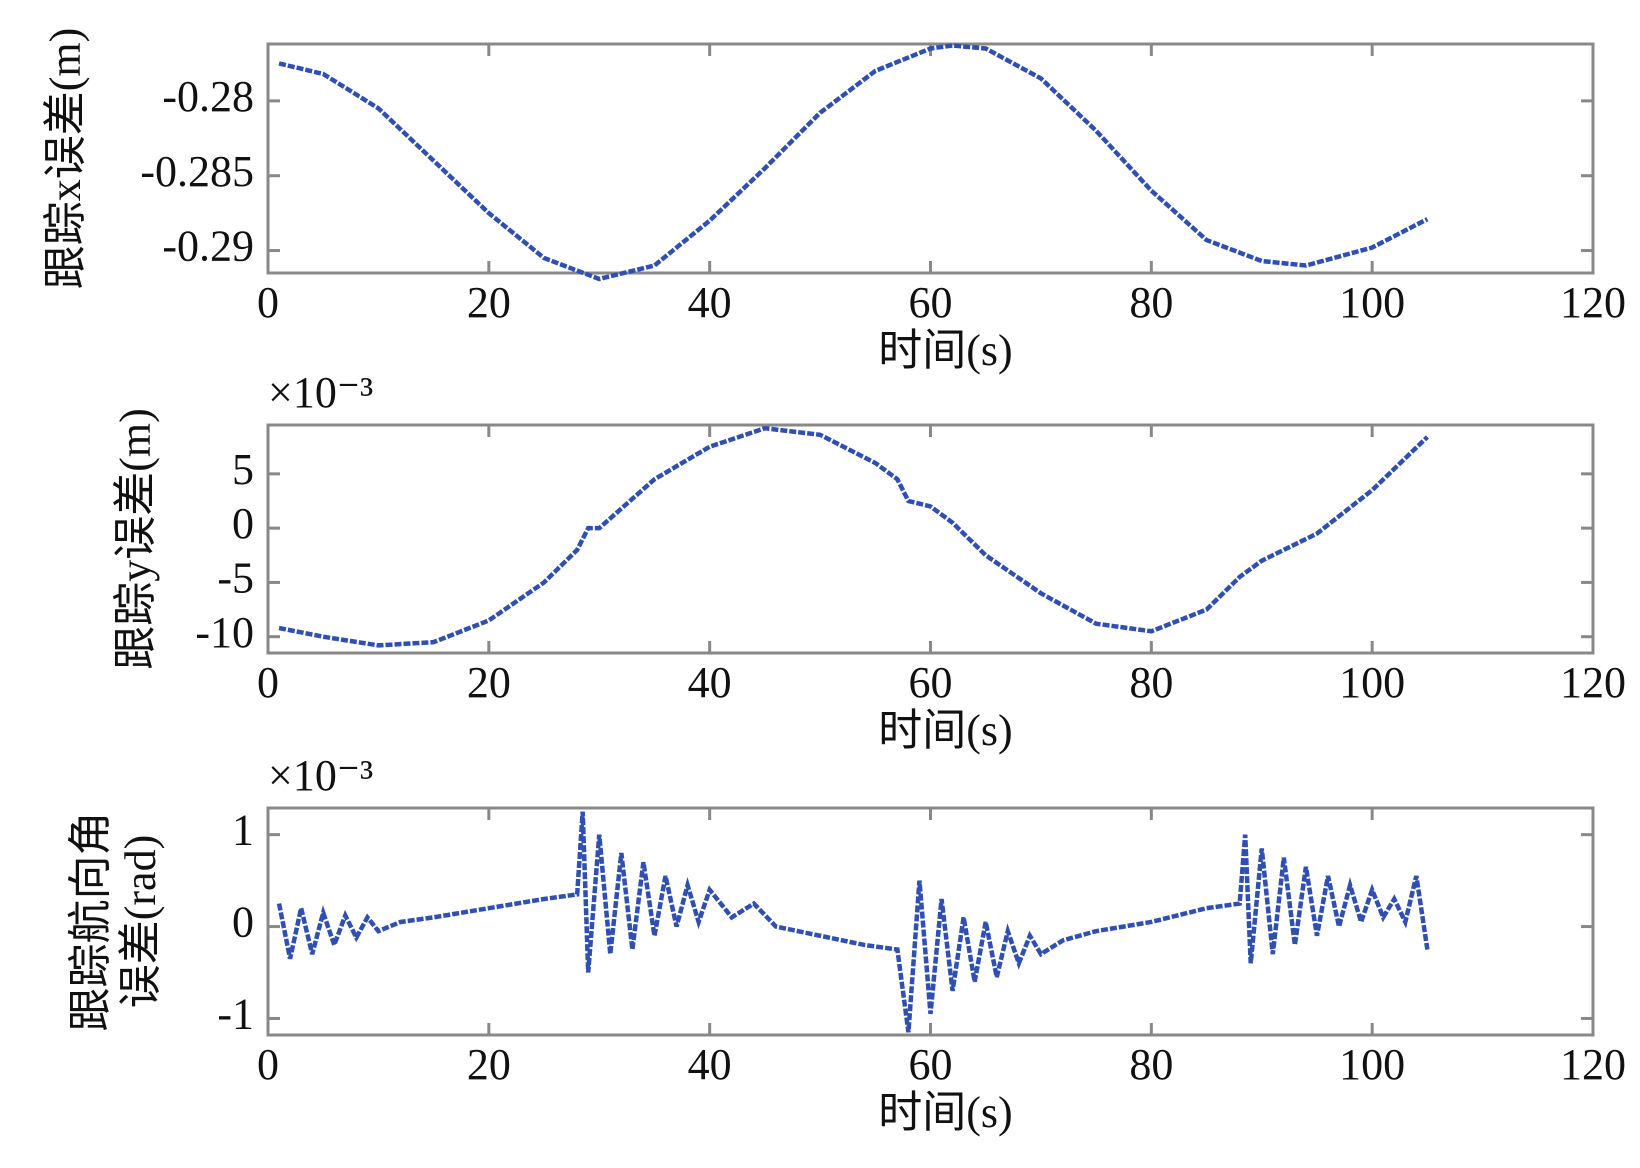 The image size is (1640, 1168). What do you see at coordinates (135, 539) in the screenshot?
I see `y-axis-label: 跟踪y误差(m)` at bounding box center [135, 539].